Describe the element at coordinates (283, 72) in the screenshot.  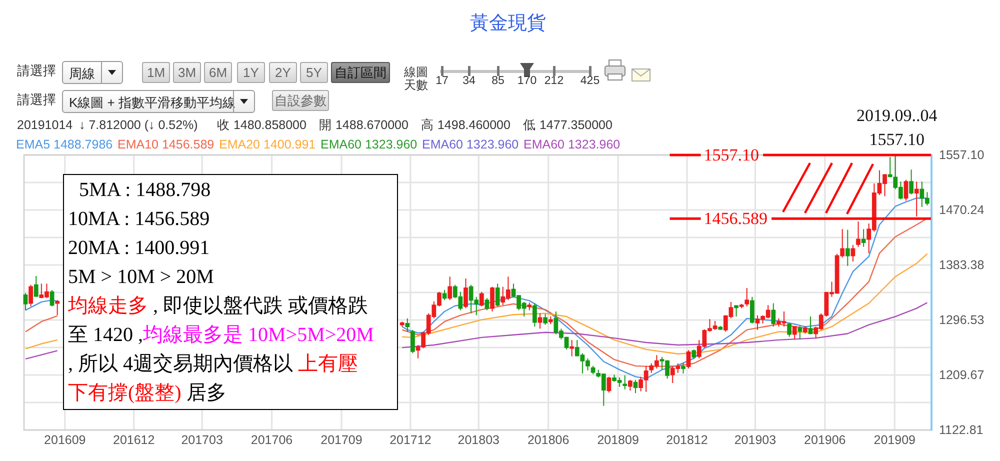
I see `button: 2Y` at that location.